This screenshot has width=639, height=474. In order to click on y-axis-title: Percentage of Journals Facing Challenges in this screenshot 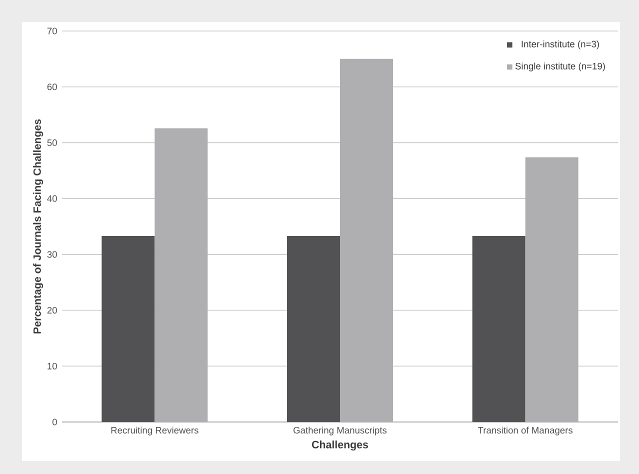, I will do `click(38, 226)`.